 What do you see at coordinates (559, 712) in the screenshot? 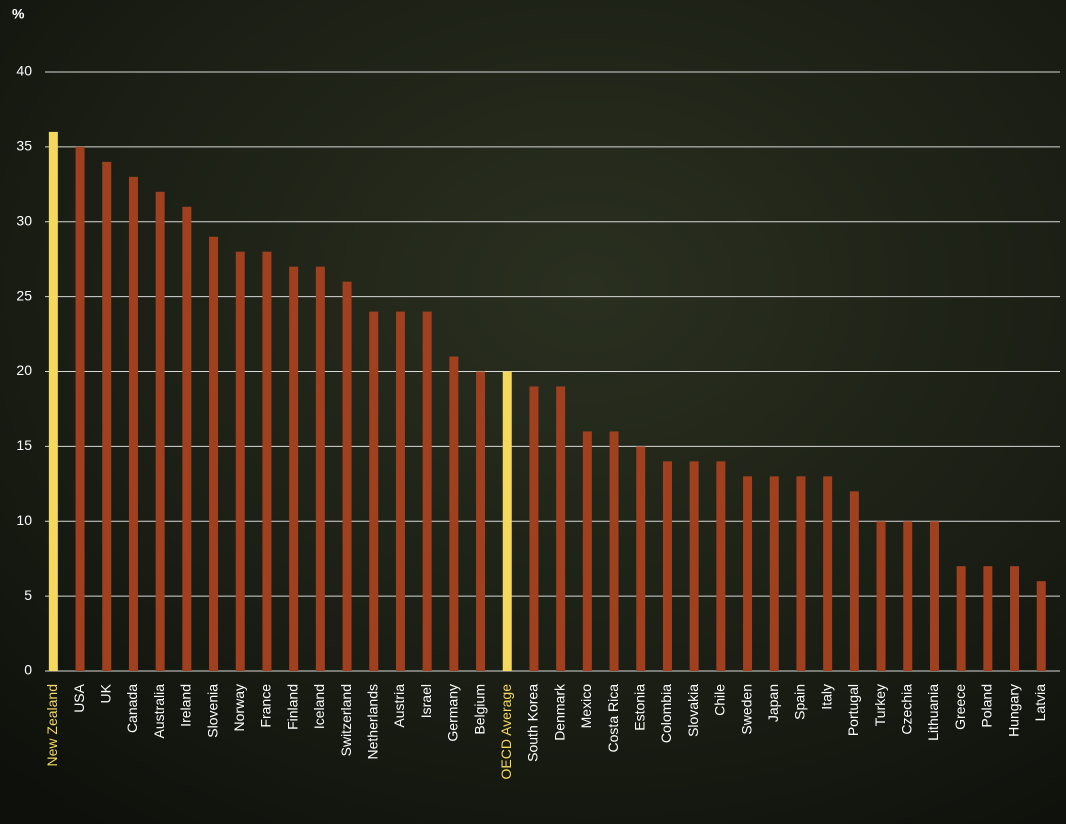
I see `x-tick-label: Denmark` at bounding box center [559, 712].